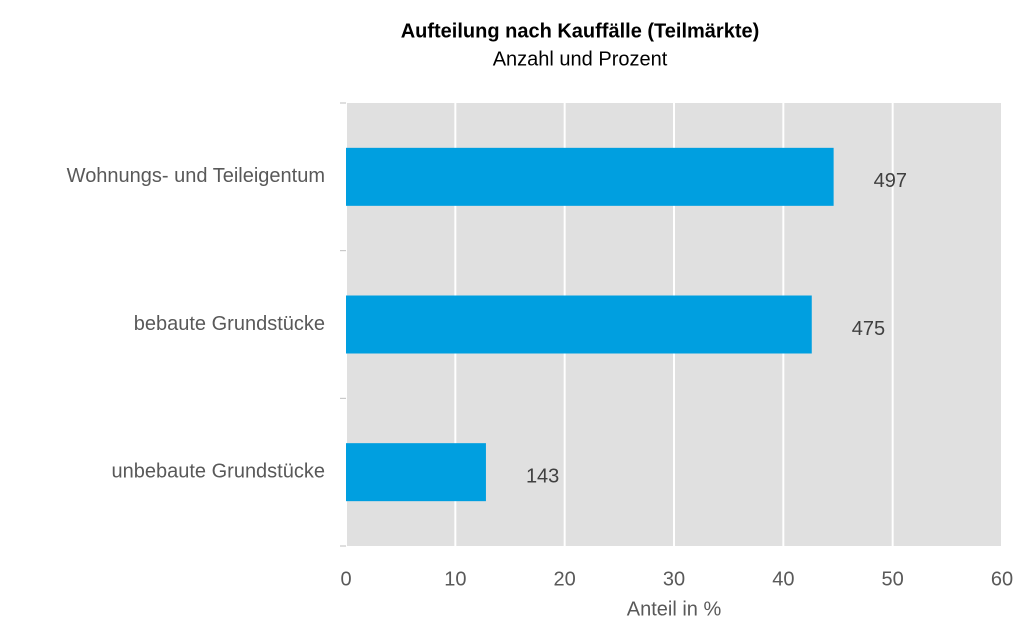 The height and width of the screenshot is (622, 1019). Describe the element at coordinates (542, 476) in the screenshot. I see `data-label: 143` at that location.